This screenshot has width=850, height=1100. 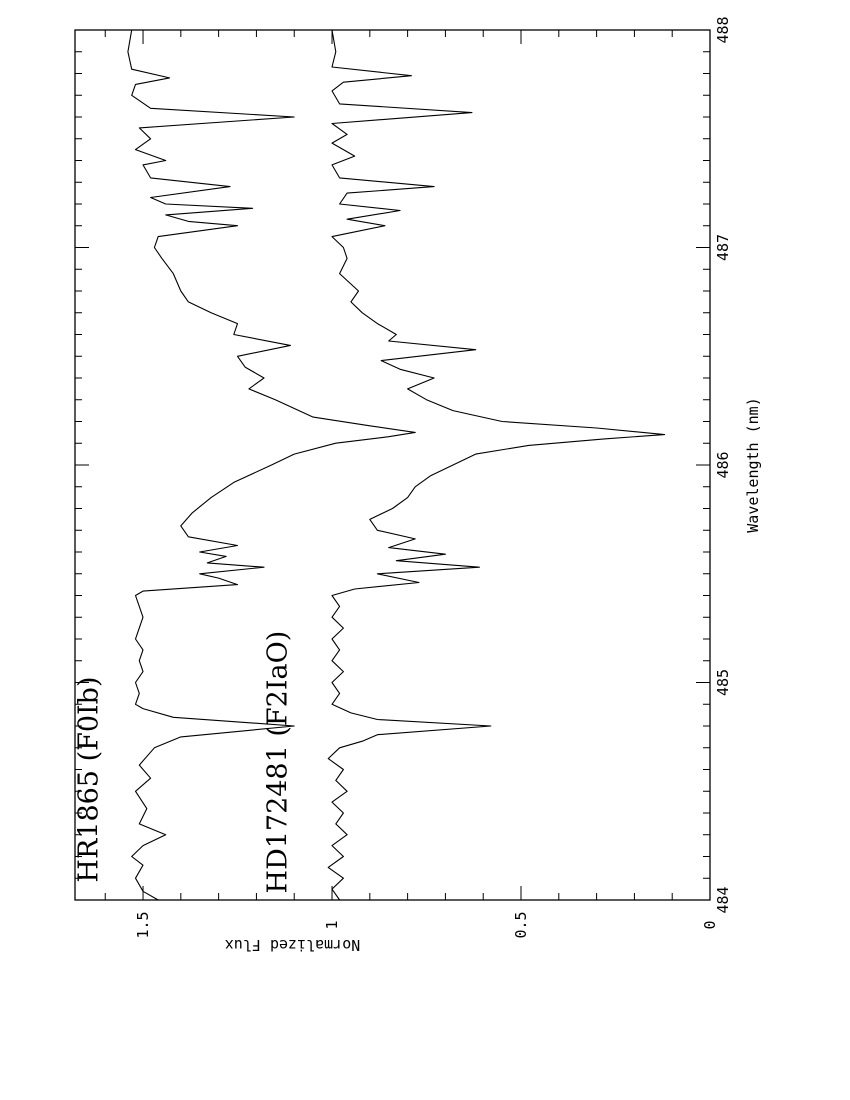 What do you see at coordinates (723, 29) in the screenshot?
I see `x-tick-label: 488` at bounding box center [723, 29].